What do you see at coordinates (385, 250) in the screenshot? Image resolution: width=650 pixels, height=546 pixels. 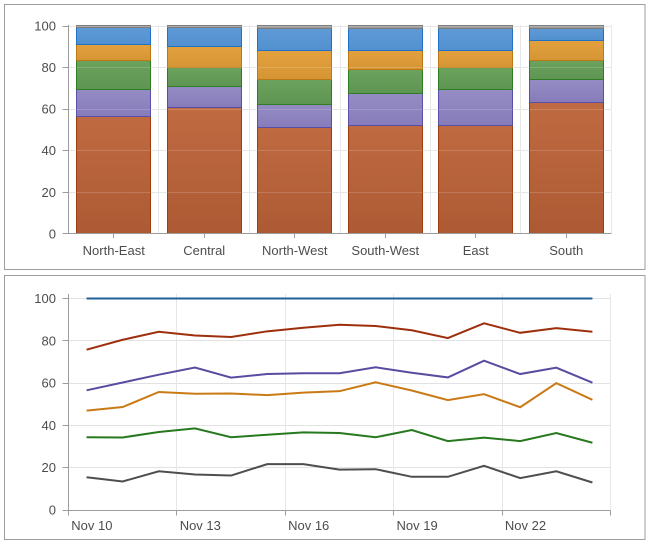 I see `svg-text: South-West` at bounding box center [385, 250].